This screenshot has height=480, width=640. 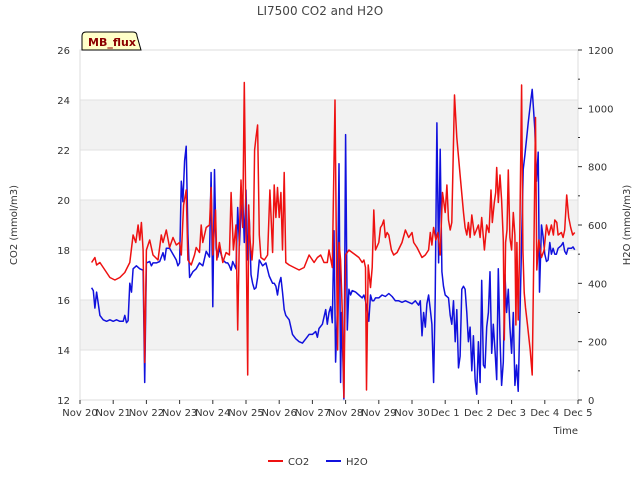 I want to click on x-tick-label-3: Nov 23, so click(x=179, y=413).